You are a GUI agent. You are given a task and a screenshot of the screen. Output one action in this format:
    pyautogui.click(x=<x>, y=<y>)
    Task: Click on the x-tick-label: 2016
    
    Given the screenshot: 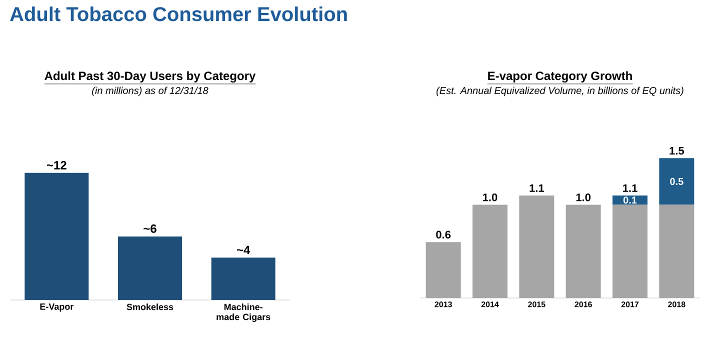 What is the action you would take?
    pyautogui.click(x=583, y=305)
    